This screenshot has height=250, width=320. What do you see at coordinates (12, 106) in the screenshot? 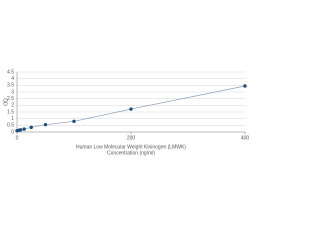
I see `y-tick-label: 2` at bounding box center [12, 106].